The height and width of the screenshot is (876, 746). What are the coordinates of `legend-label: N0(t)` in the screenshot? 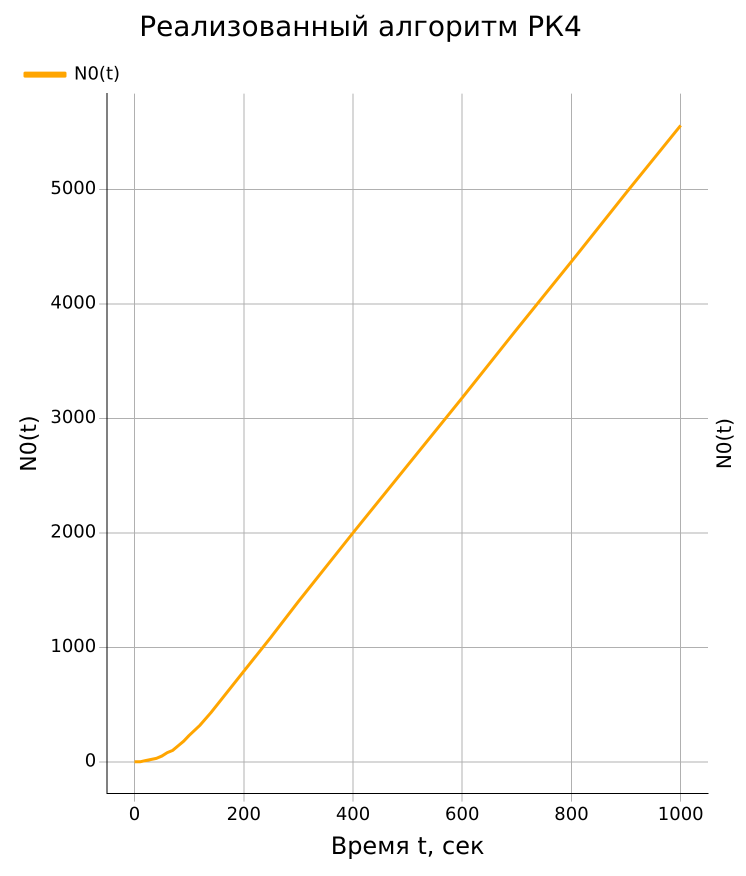 It's located at (97, 73).